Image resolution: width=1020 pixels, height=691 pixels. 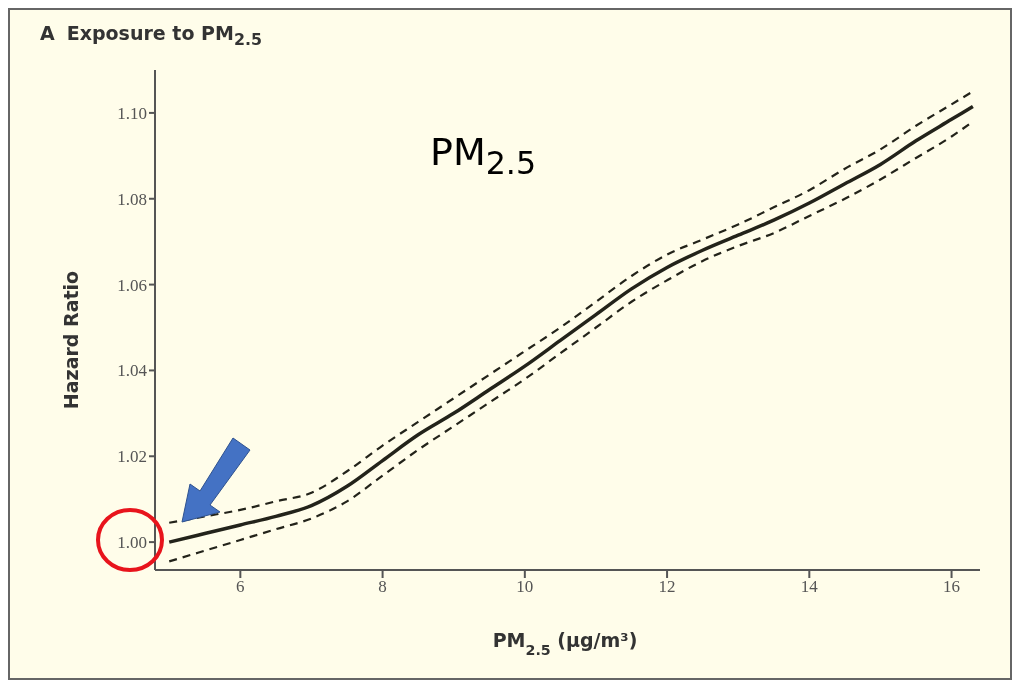 What do you see at coordinates (382, 587) in the screenshot?
I see `x-tick-label: 8` at bounding box center [382, 587].